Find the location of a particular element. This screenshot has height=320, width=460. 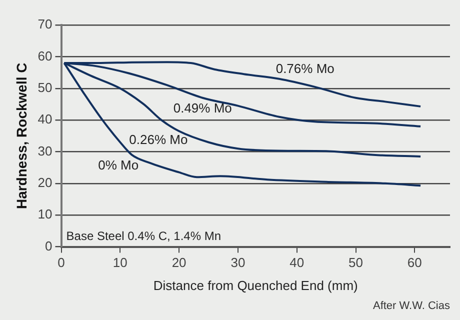

y-axis-title: Hardness, Rockwell C is located at coordinates (21, 136).